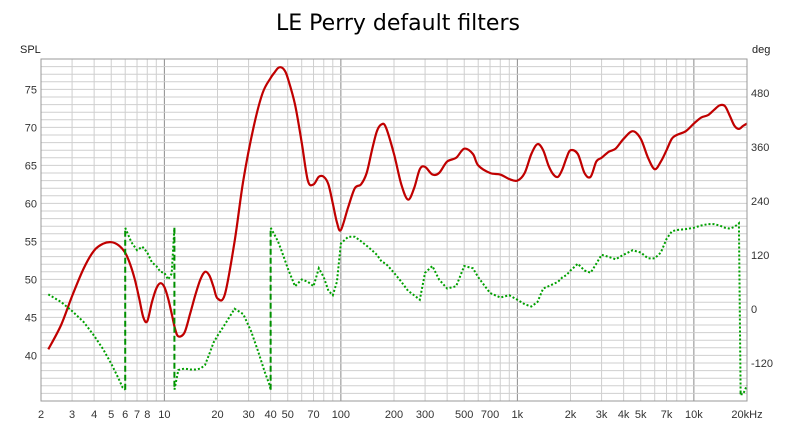 This screenshot has width=800, height=427. What do you see at coordinates (694, 415) in the screenshot?
I see `x-tick-label: 10k` at bounding box center [694, 415].